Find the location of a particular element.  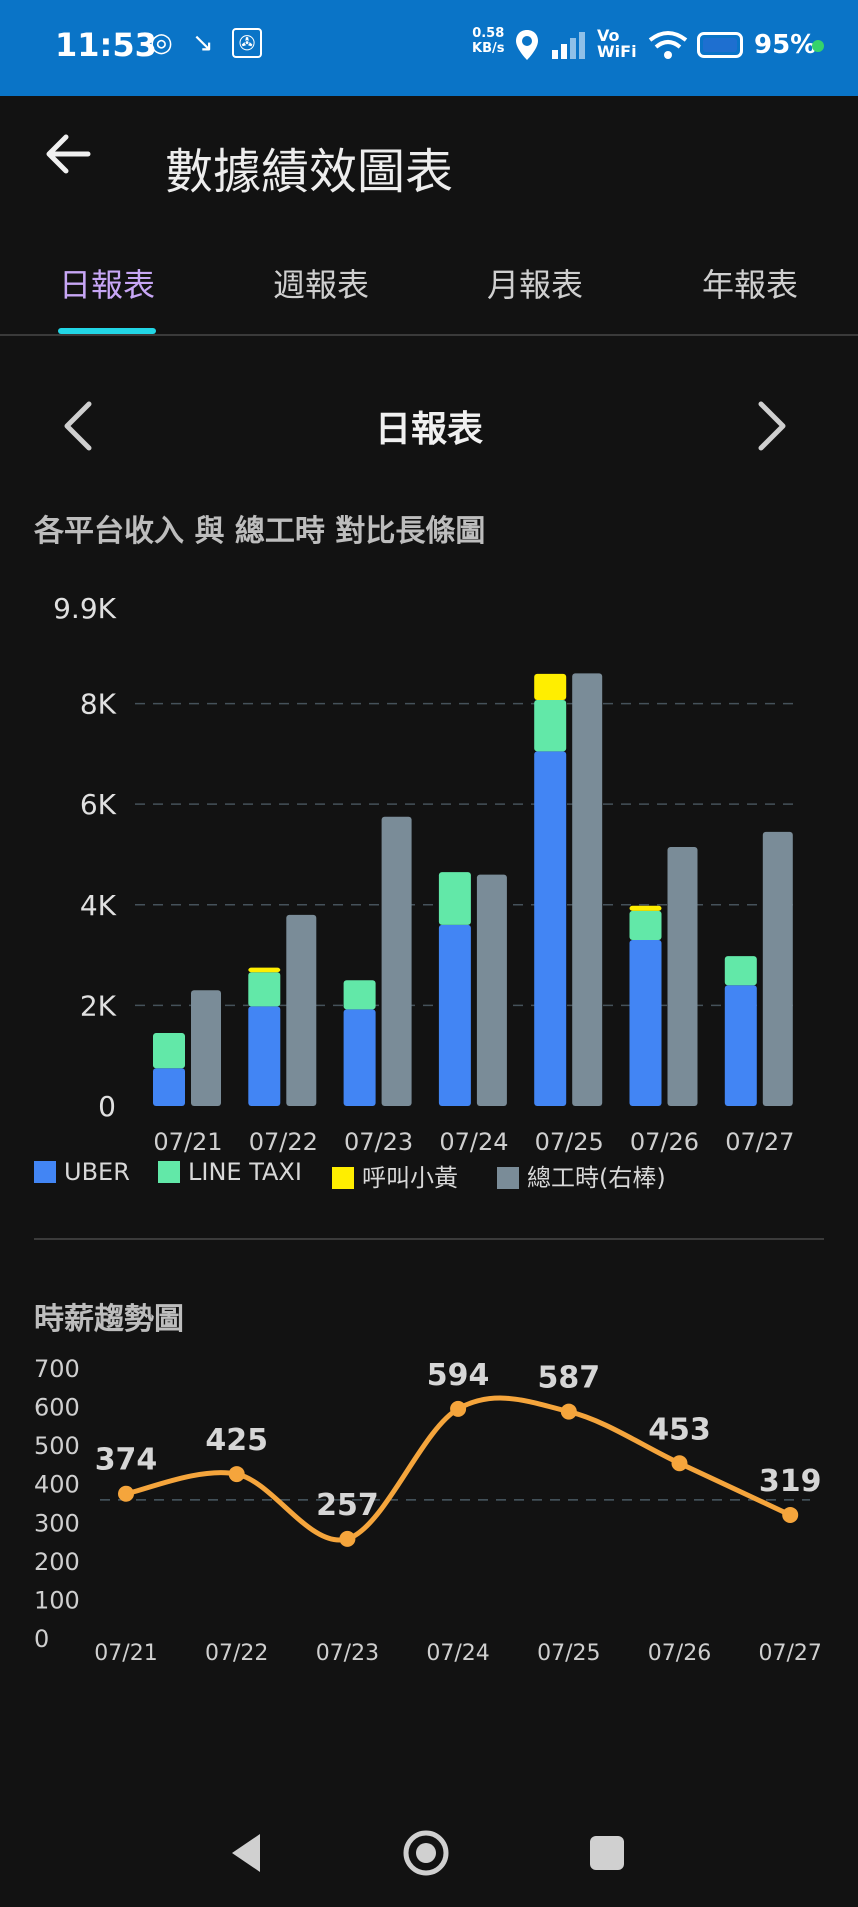

vowifi-line2: WiFi is located at coordinates (617, 51).